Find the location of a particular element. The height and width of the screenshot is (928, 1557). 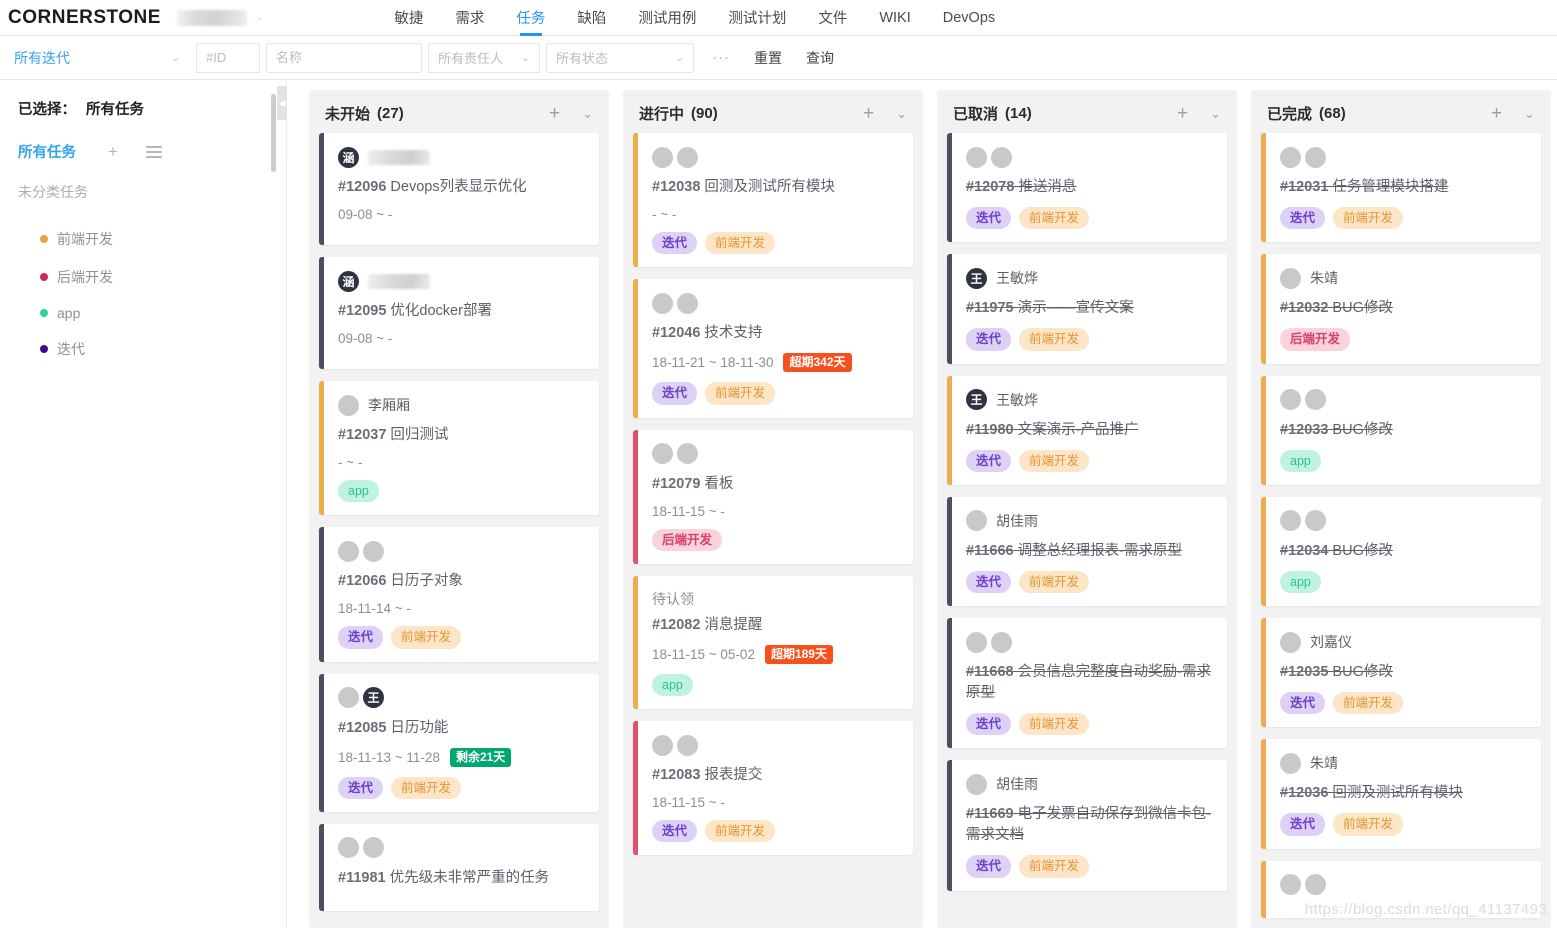

owner-select: 所有责任人 ⌄ is located at coordinates (484, 57).